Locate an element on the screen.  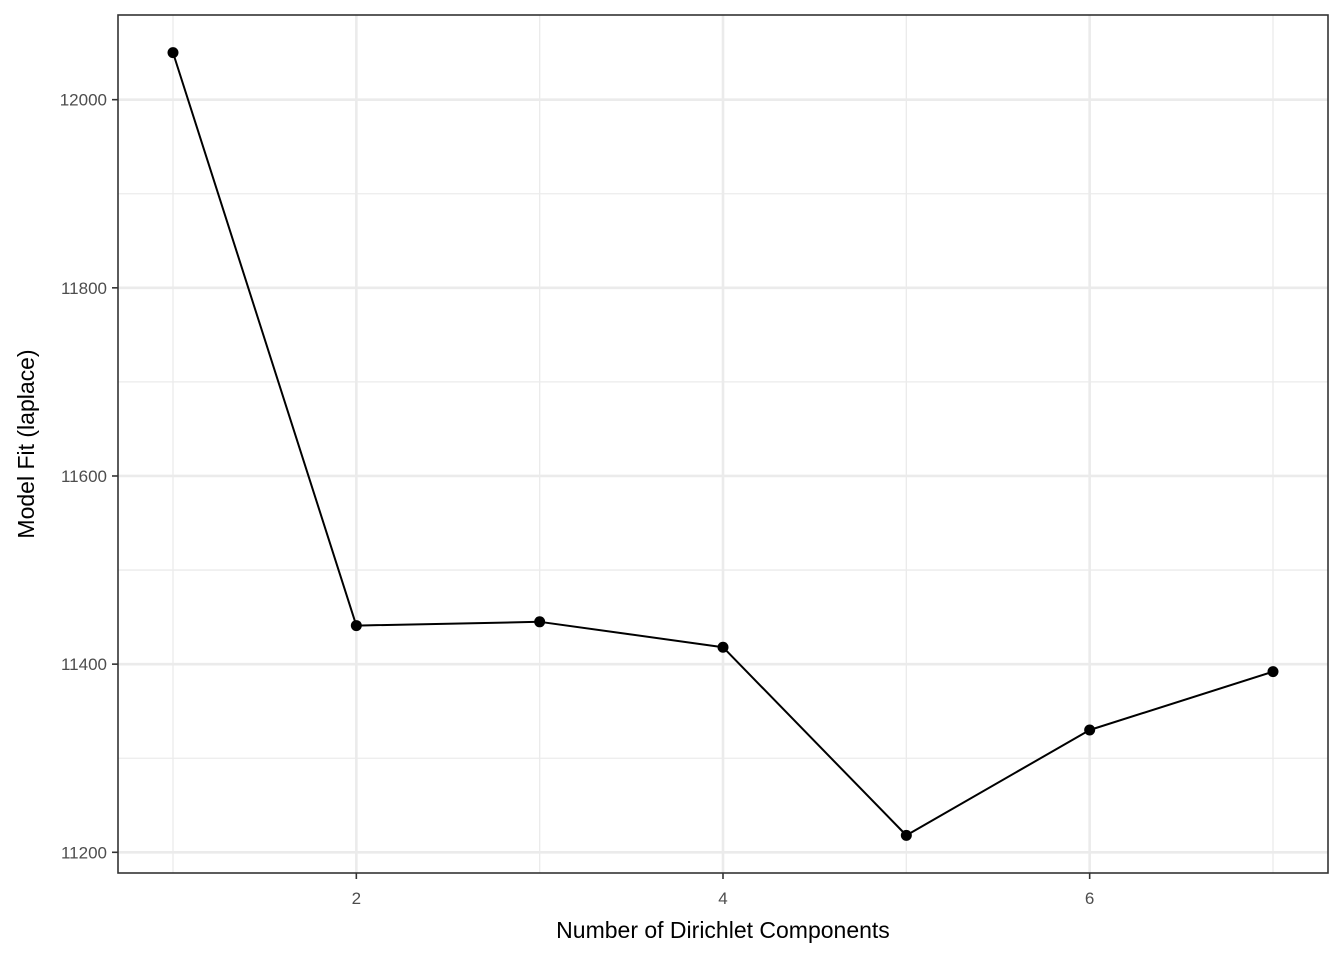
x-axis: 2 4 6 is located at coordinates (723, 890).